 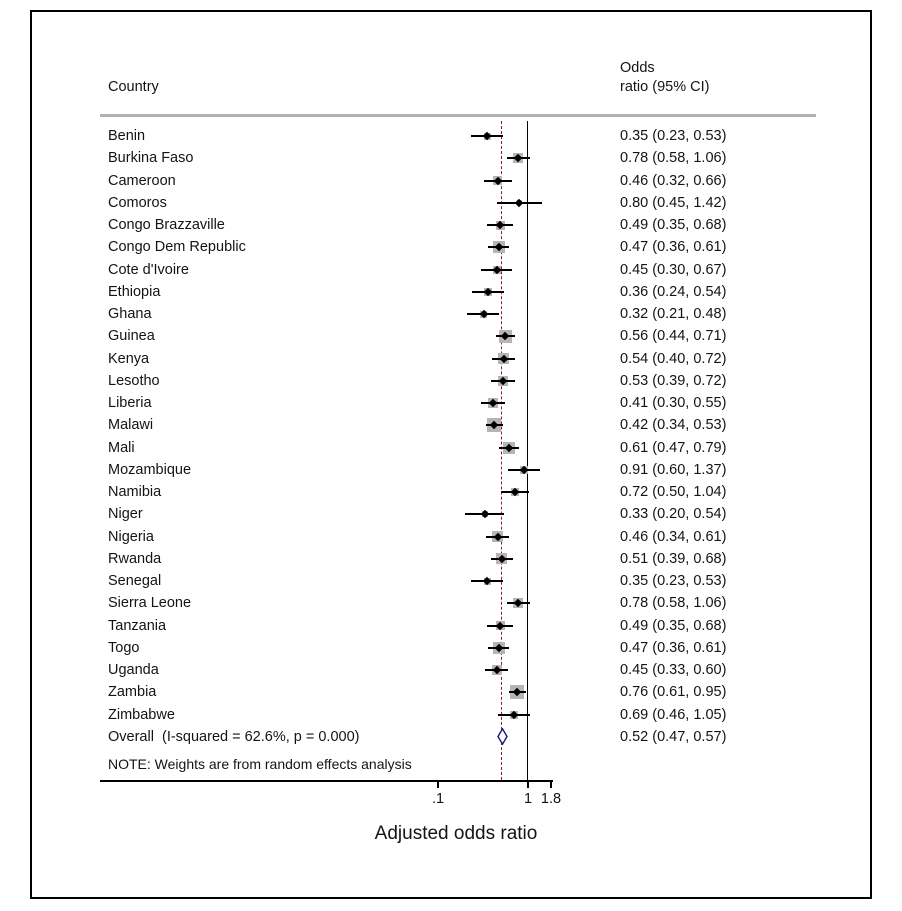 I want to click on country-label: Niger, so click(x=125, y=514).